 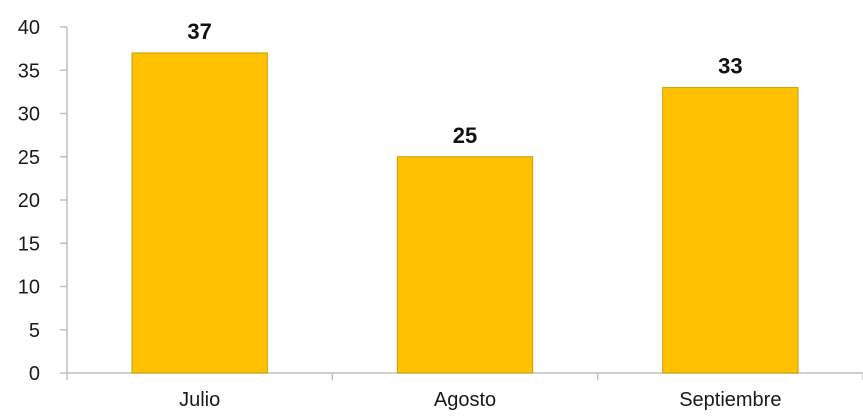 I want to click on x-tick-label-julio: Julio, so click(x=199, y=400).